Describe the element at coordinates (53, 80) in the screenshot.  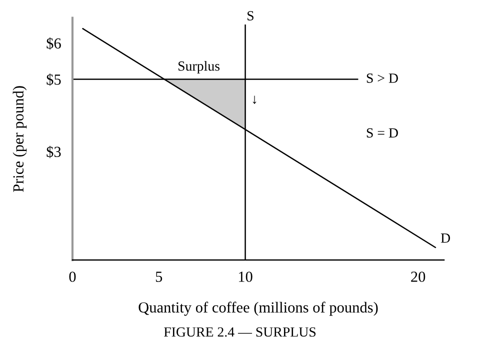
I see `y-tick-label: $5` at that location.